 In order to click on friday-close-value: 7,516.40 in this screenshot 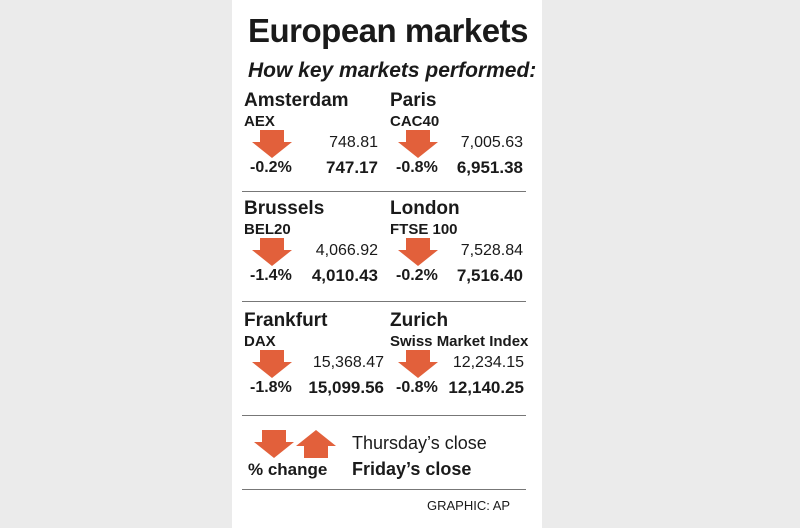, I will do `click(489, 275)`.